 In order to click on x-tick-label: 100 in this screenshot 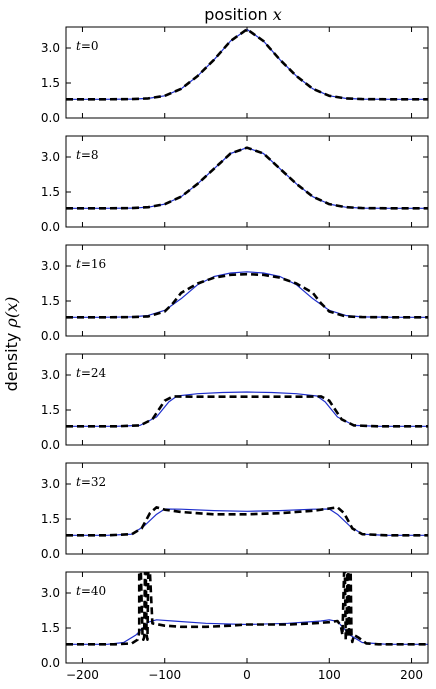, I will do `click(329, 675)`.